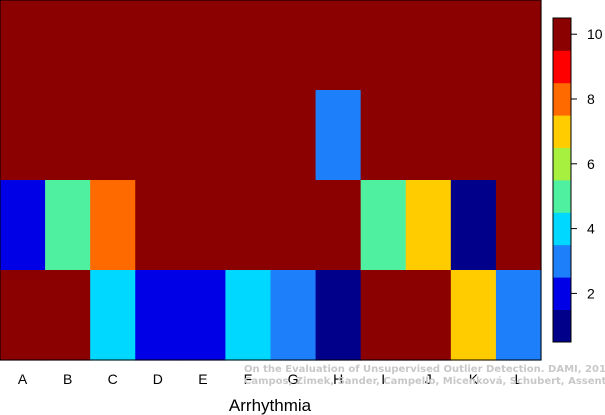 The height and width of the screenshot is (415, 605). I want to click on x-tick-label-I: I, so click(383, 379).